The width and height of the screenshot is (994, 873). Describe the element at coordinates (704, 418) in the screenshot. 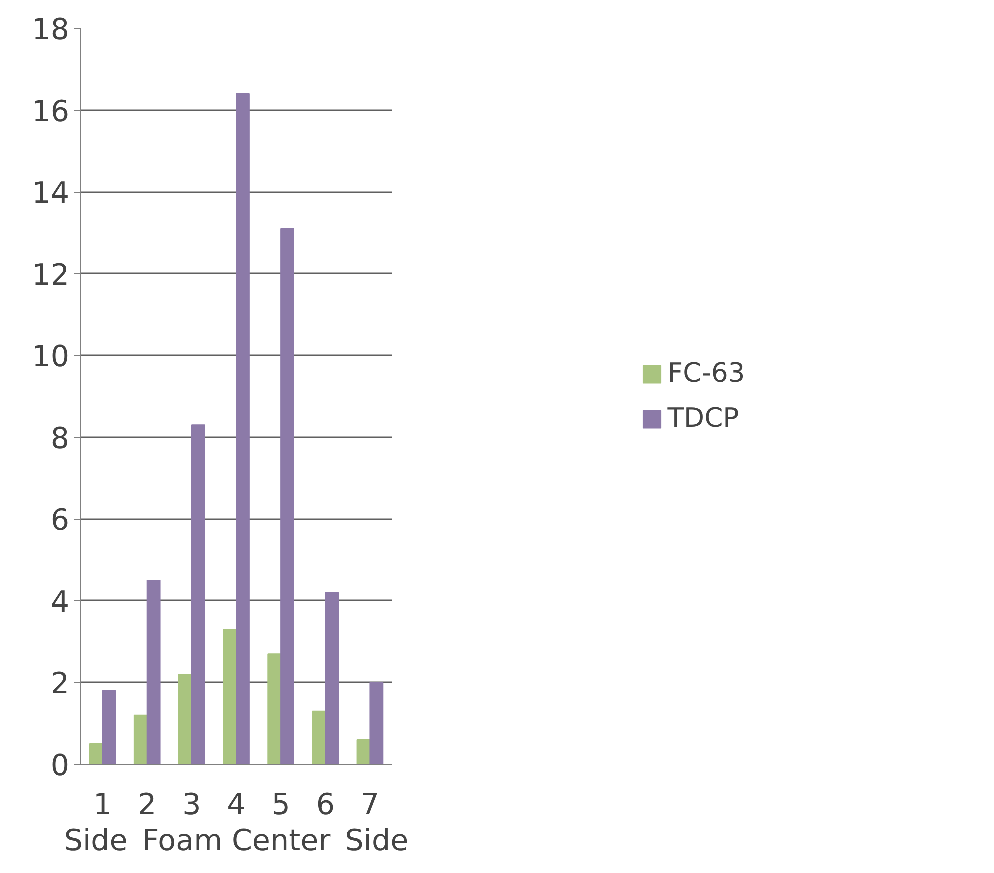

I see `legend-label: TDCP` at that location.